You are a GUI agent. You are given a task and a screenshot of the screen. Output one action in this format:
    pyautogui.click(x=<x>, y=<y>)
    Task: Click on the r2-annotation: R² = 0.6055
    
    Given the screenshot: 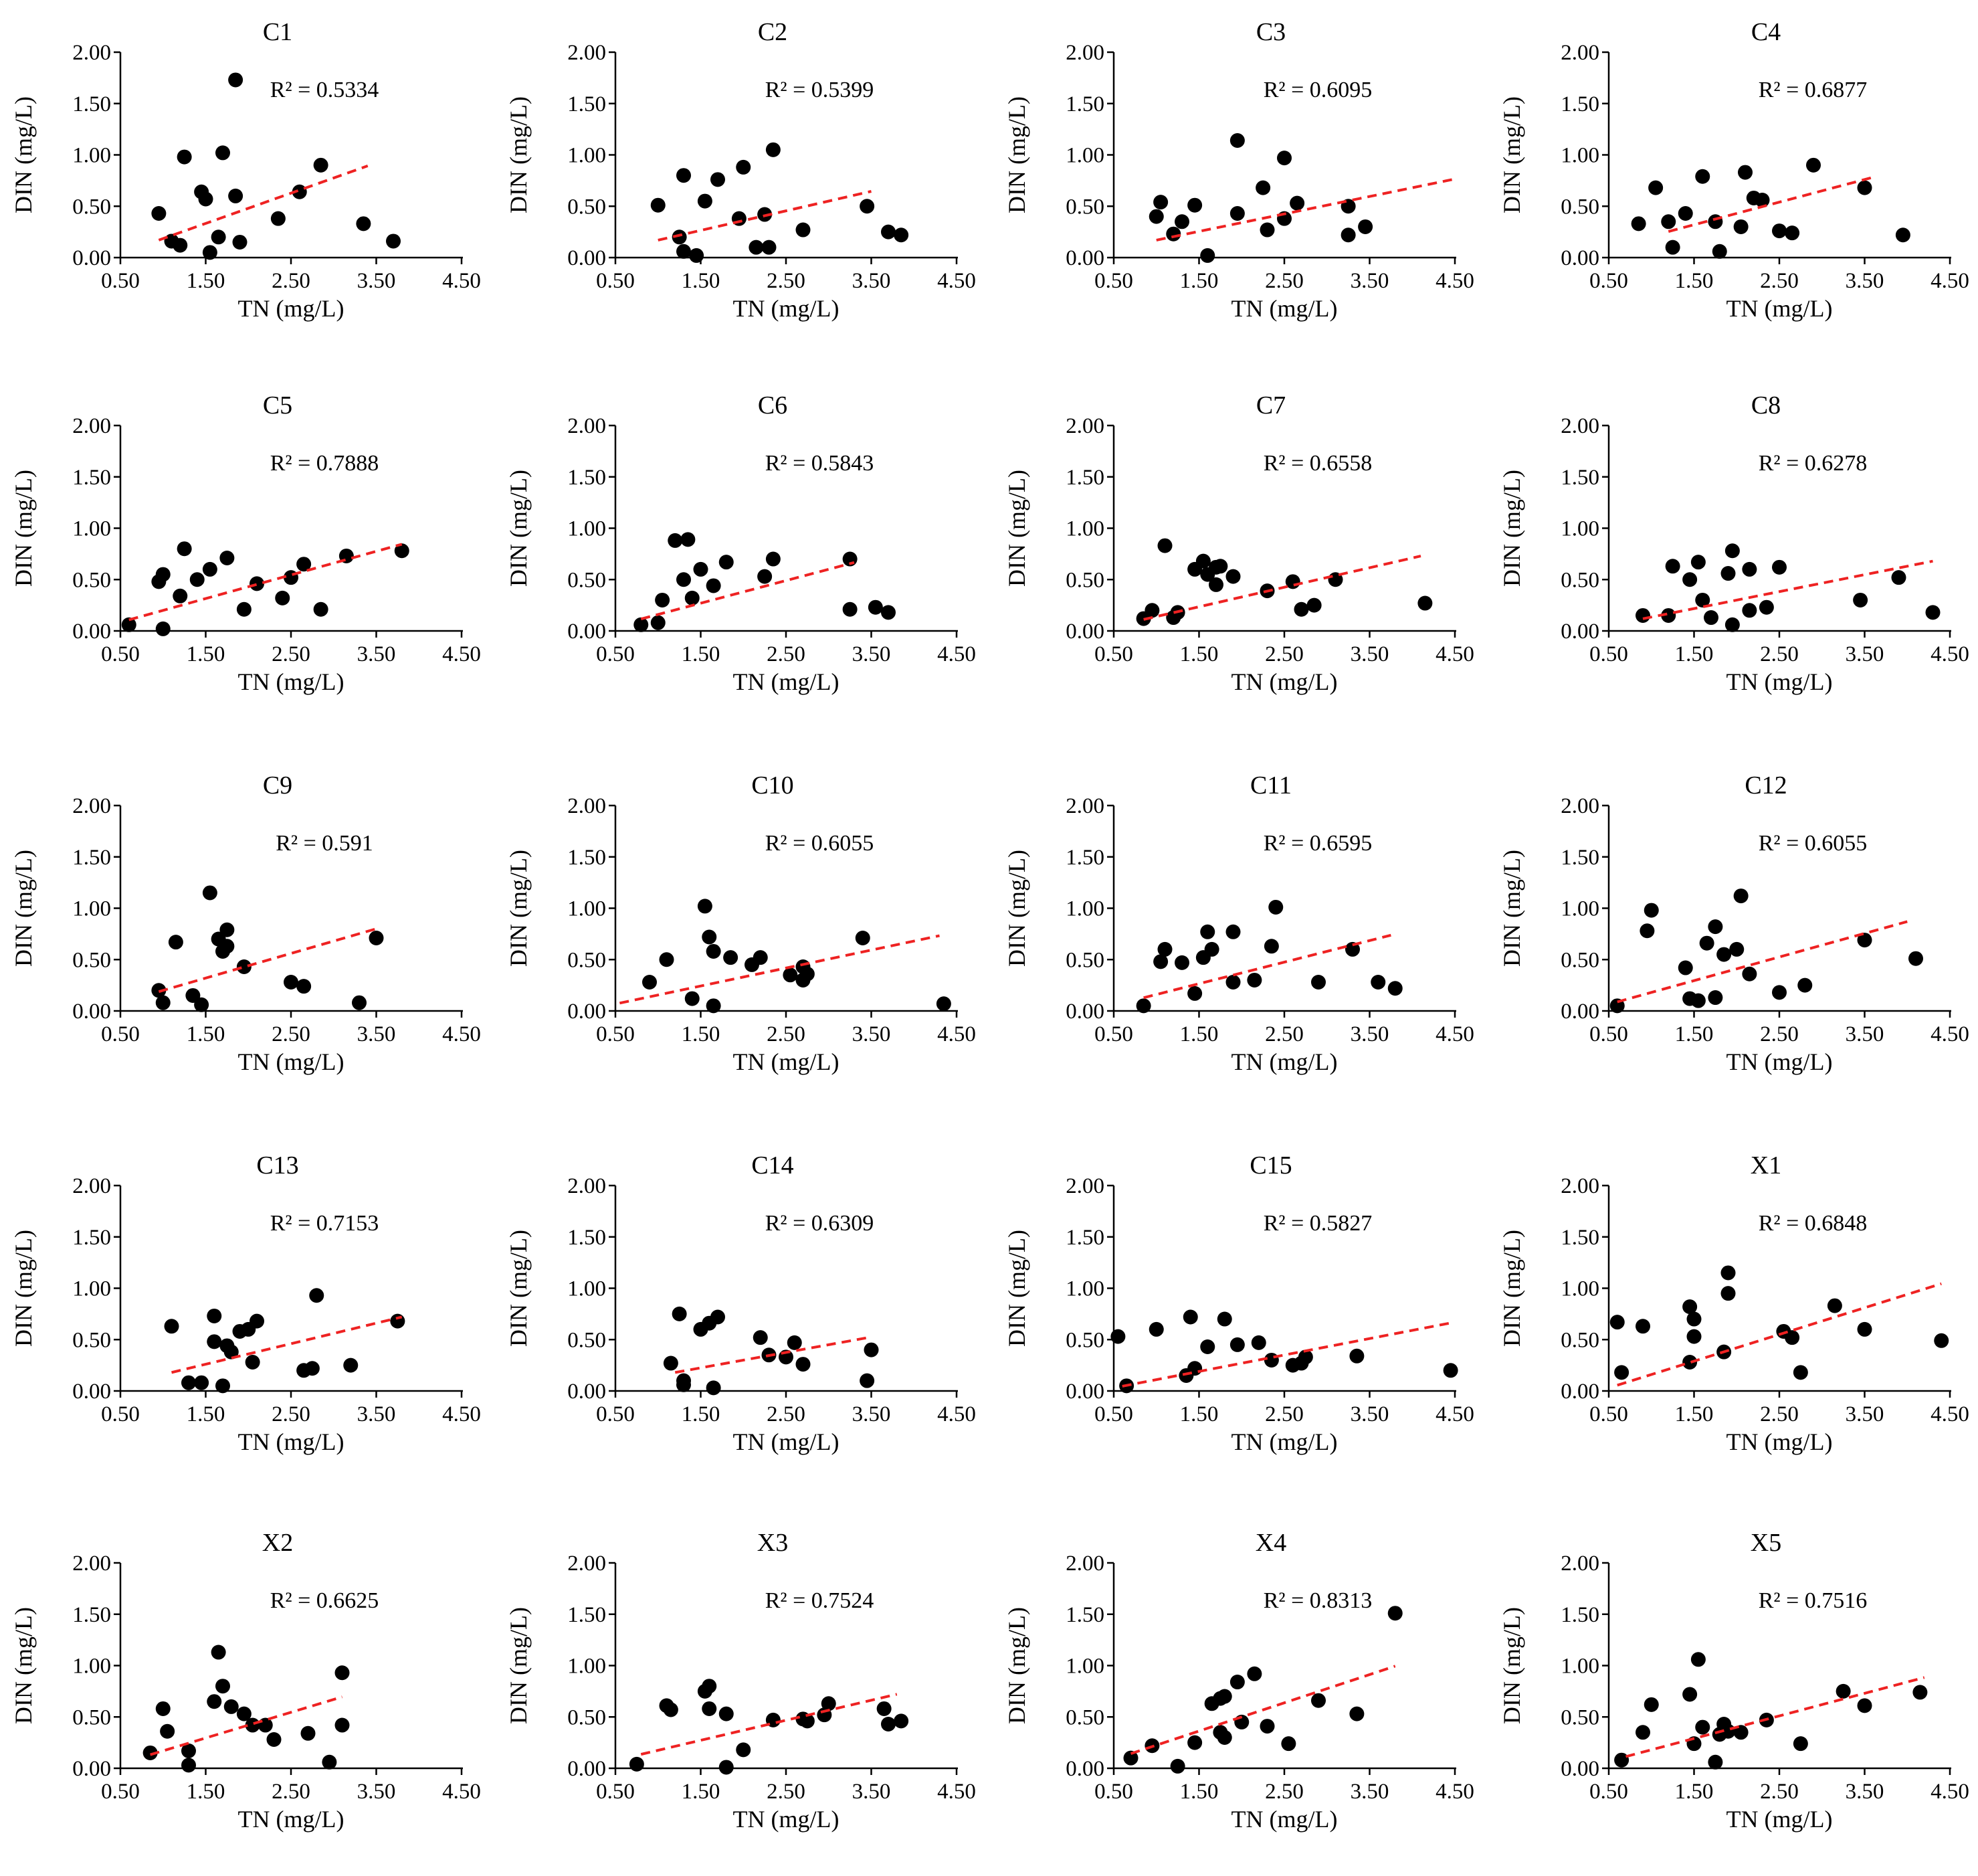 What is the action you would take?
    pyautogui.click(x=1813, y=843)
    